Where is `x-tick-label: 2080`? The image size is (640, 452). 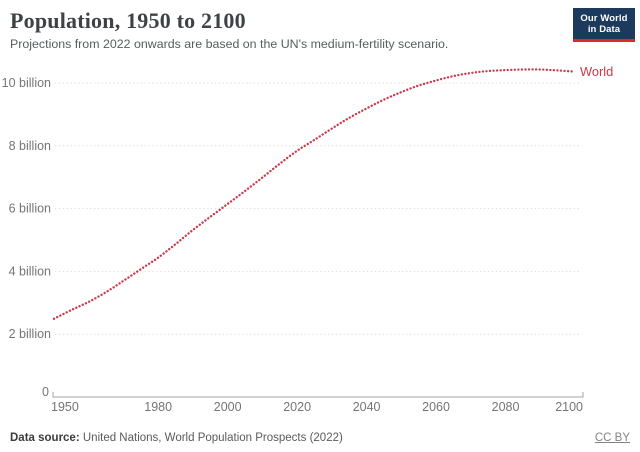
x-tick-label: 2080 is located at coordinates (506, 407).